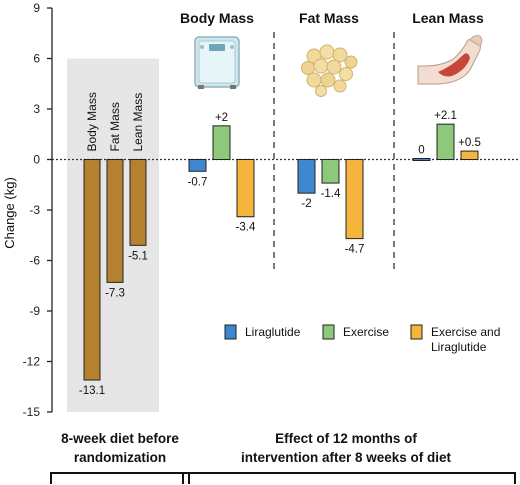  What do you see at coordinates (36, 59) in the screenshot?
I see `y-tick-label: 6` at bounding box center [36, 59].